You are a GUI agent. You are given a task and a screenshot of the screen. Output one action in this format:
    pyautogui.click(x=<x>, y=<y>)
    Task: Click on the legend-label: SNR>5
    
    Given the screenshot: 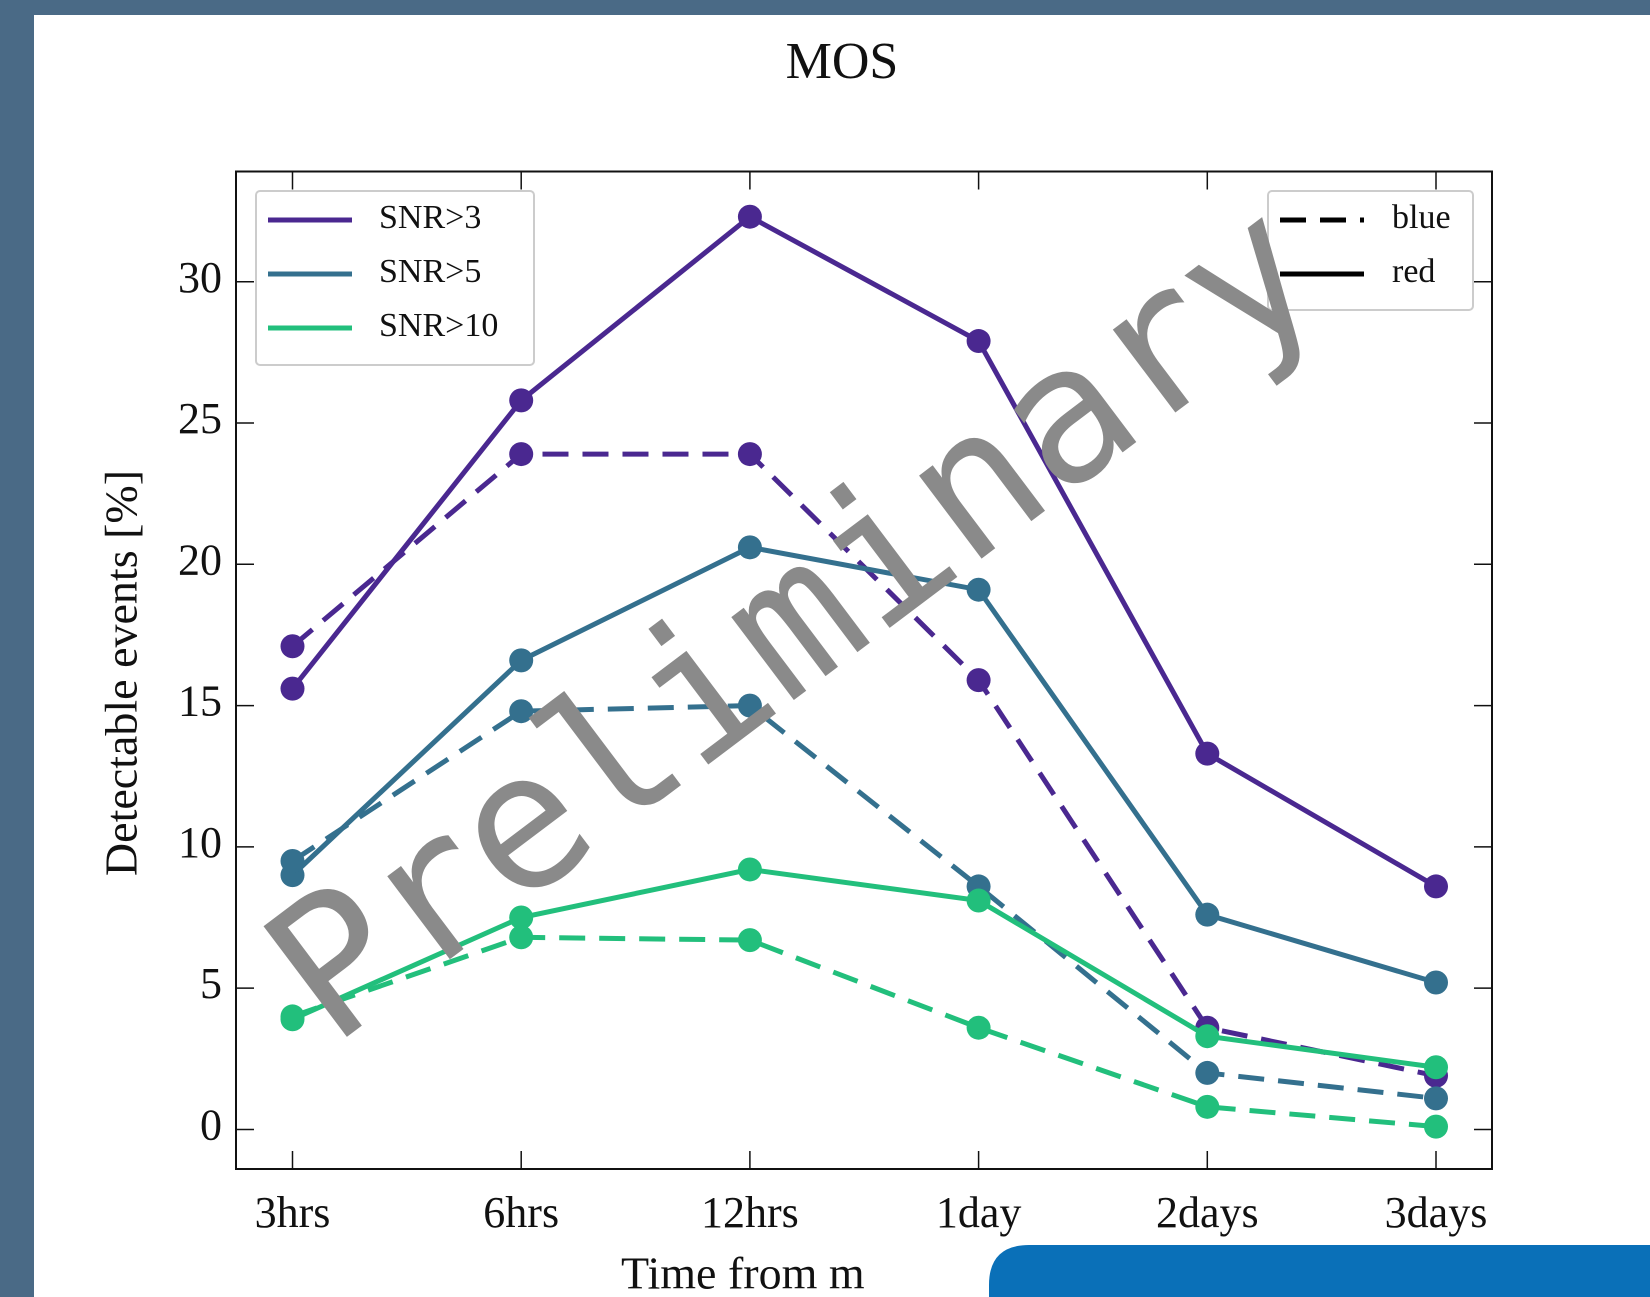 What is the action you would take?
    pyautogui.click(x=430, y=271)
    